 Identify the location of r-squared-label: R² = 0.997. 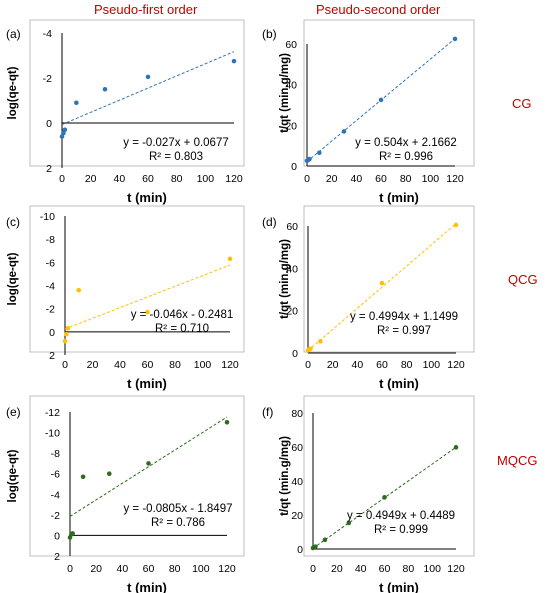
(404, 331).